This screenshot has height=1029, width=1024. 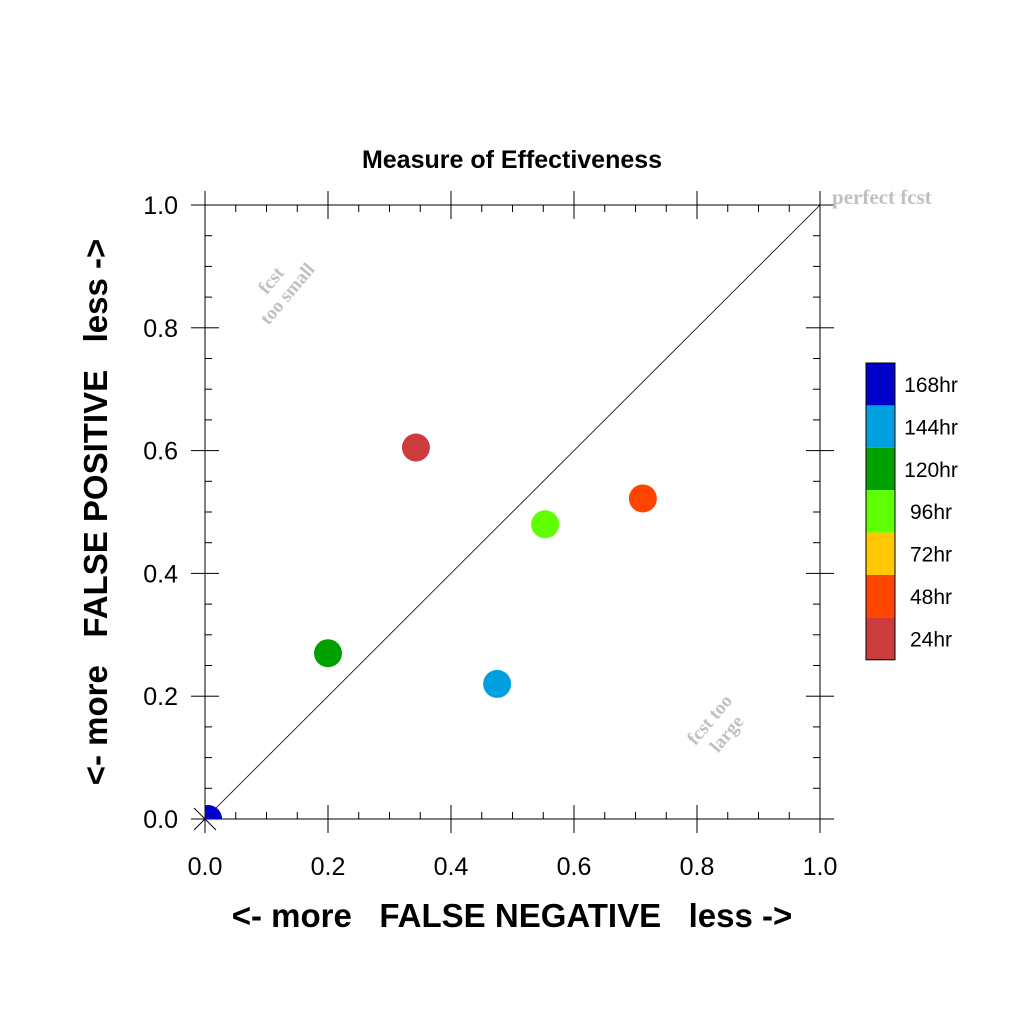 What do you see at coordinates (160, 329) in the screenshot?
I see `y-tick-label: 0.8` at bounding box center [160, 329].